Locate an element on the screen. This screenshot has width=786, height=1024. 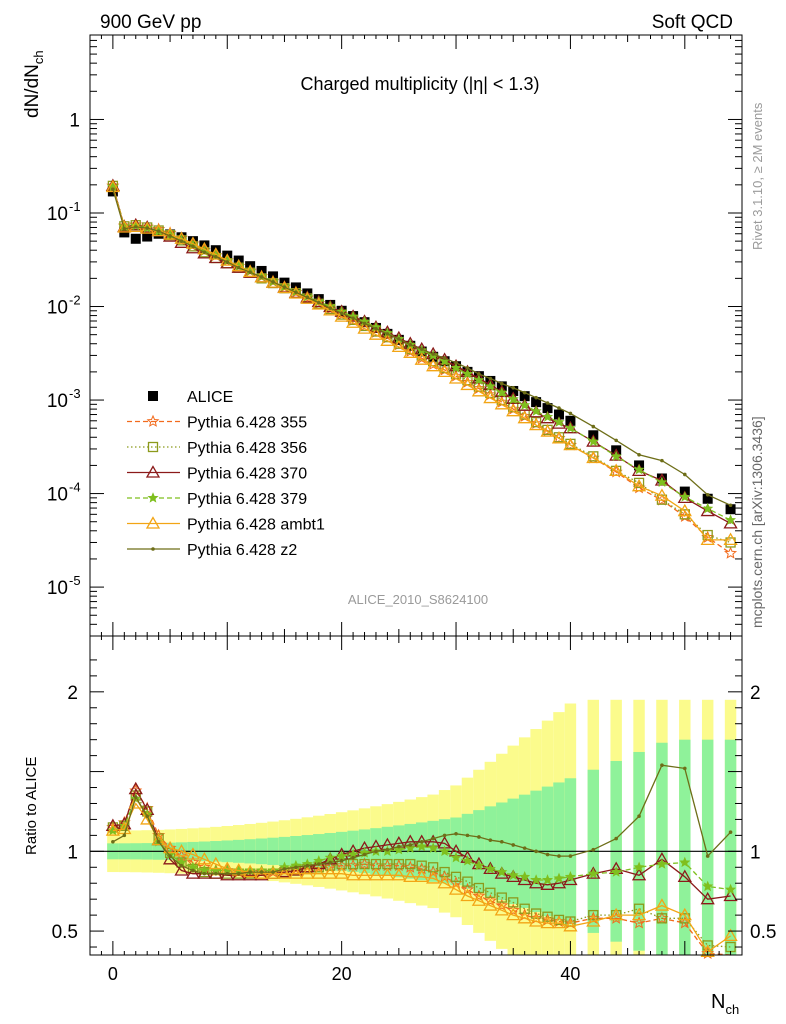
legend-item-pythia-6-428-355: Pythia 6.428 355 is located at coordinates (217, 423).